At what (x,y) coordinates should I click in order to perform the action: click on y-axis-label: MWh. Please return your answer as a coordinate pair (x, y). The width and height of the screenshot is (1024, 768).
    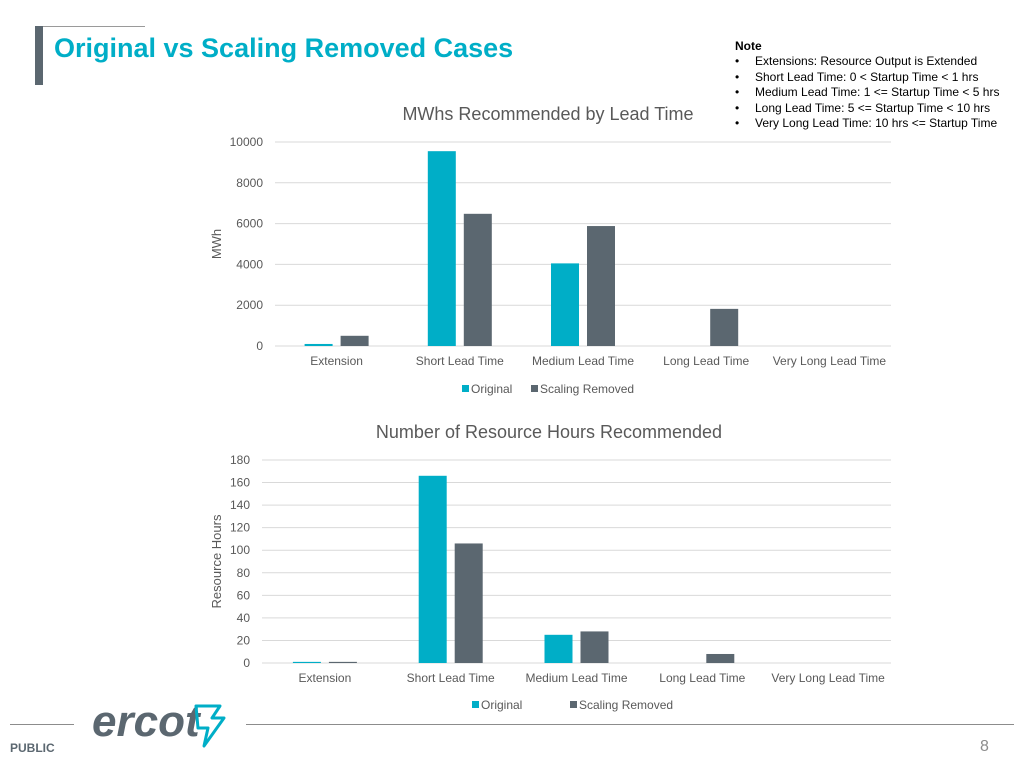
    Looking at the image, I should click on (216, 244).